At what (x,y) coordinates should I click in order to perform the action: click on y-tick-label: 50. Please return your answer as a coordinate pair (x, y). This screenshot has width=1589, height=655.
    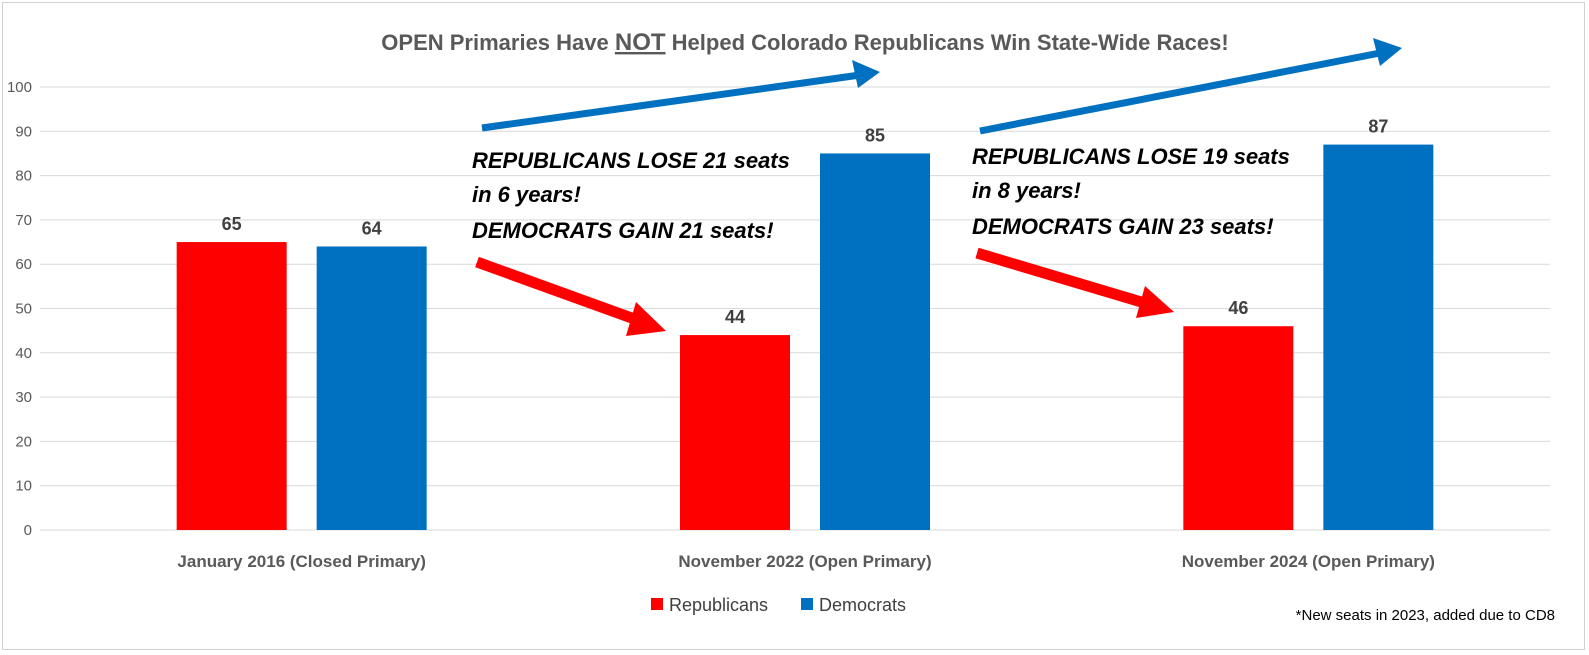
    Looking at the image, I should click on (23, 309).